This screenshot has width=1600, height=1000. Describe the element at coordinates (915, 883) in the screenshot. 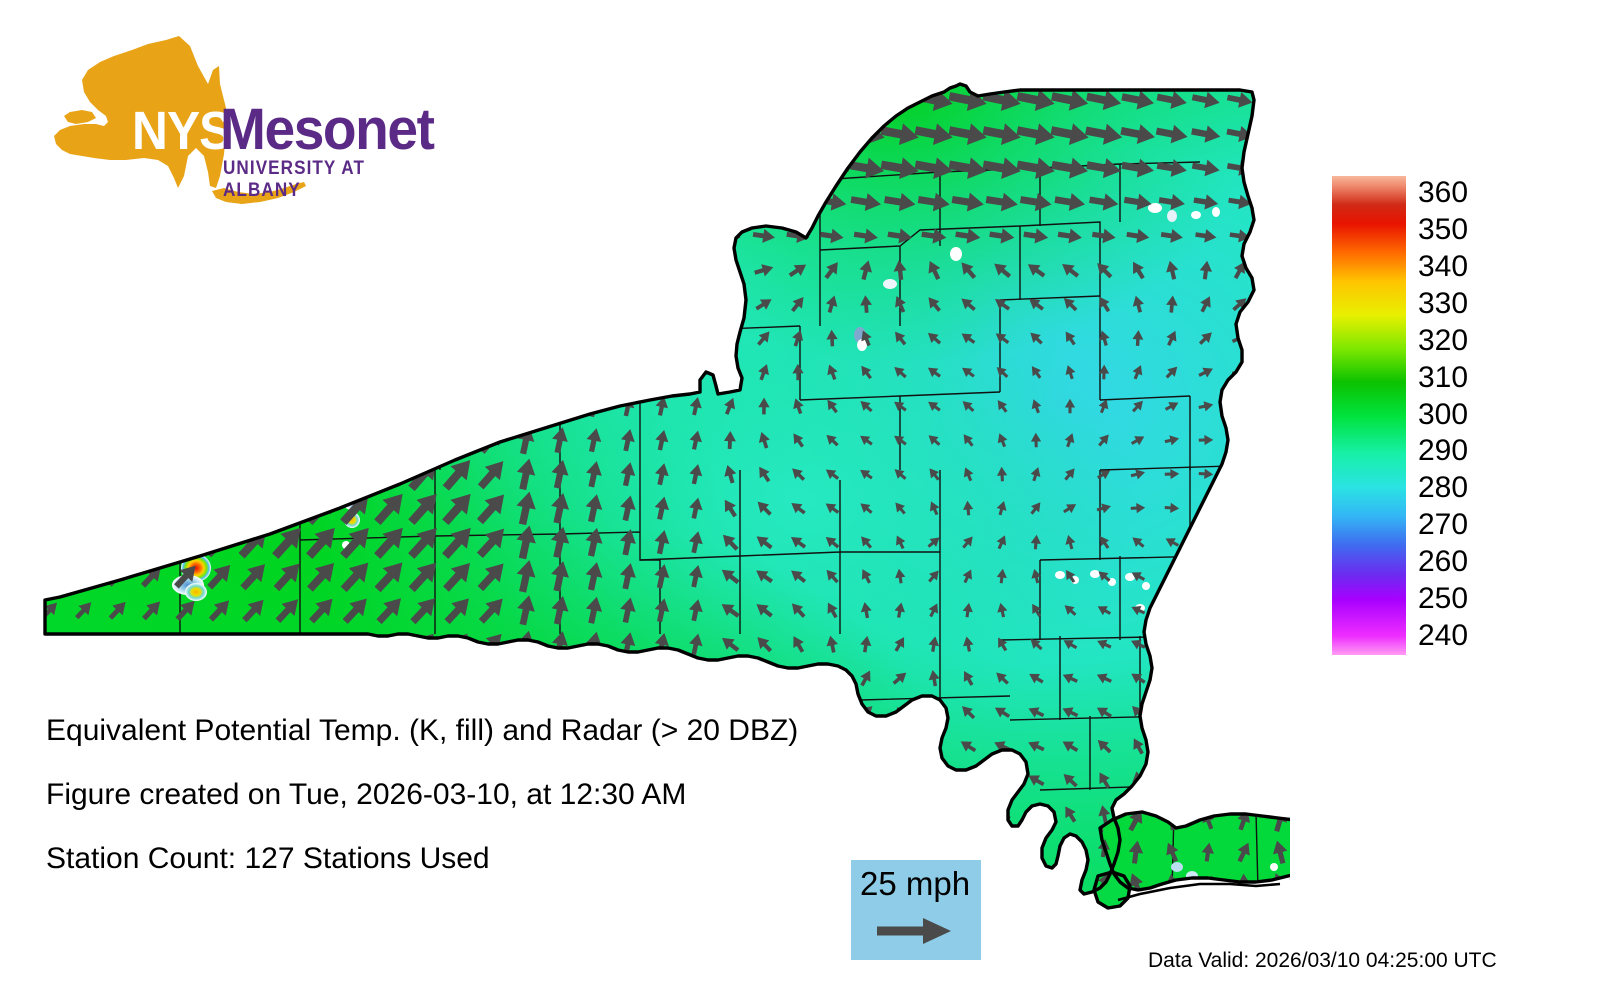

I see `wind-scale-label: 25 mph` at that location.